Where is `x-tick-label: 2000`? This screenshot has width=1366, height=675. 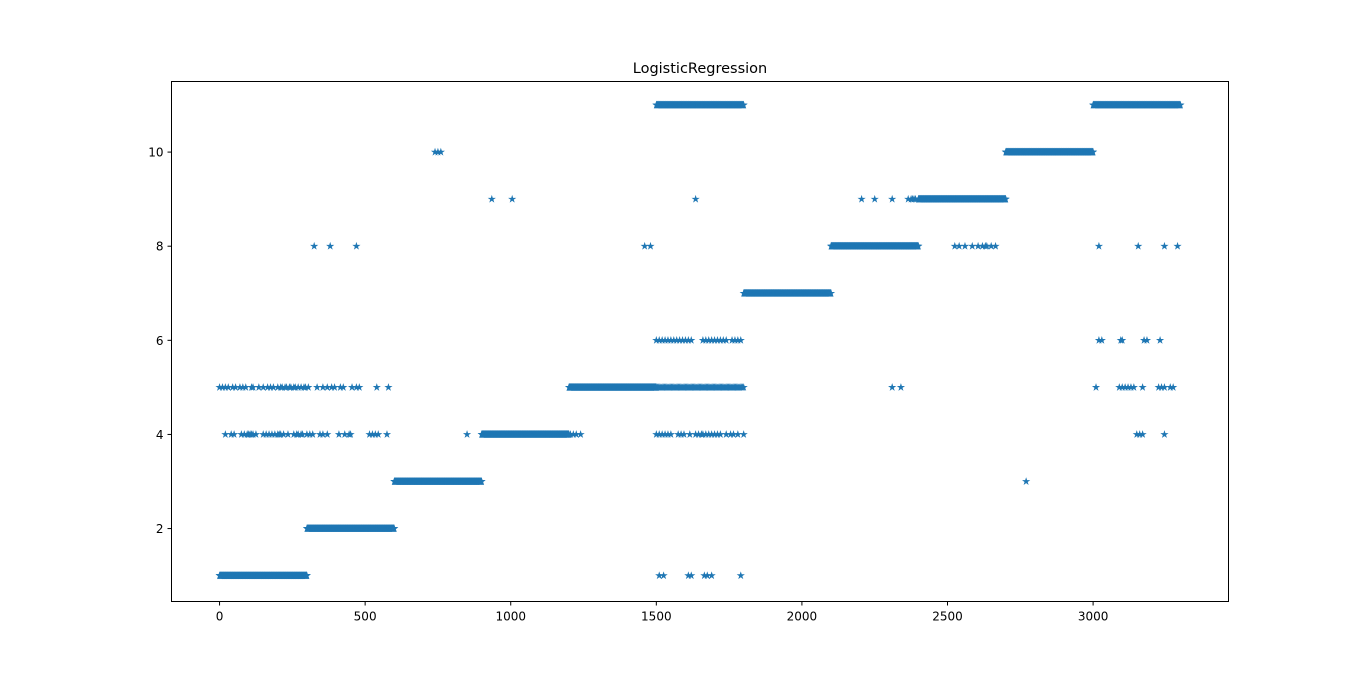 x-tick-label: 2000 is located at coordinates (802, 617).